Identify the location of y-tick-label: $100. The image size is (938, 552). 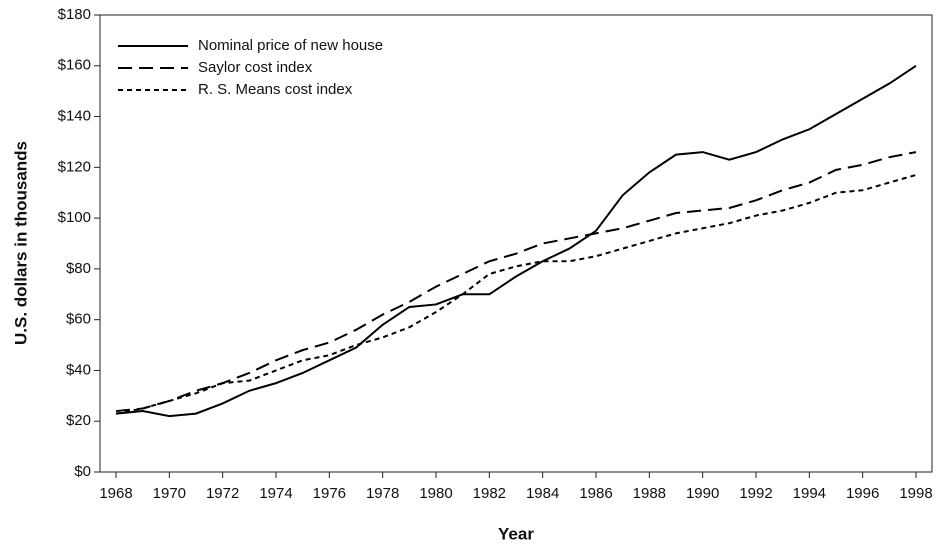
(74, 217).